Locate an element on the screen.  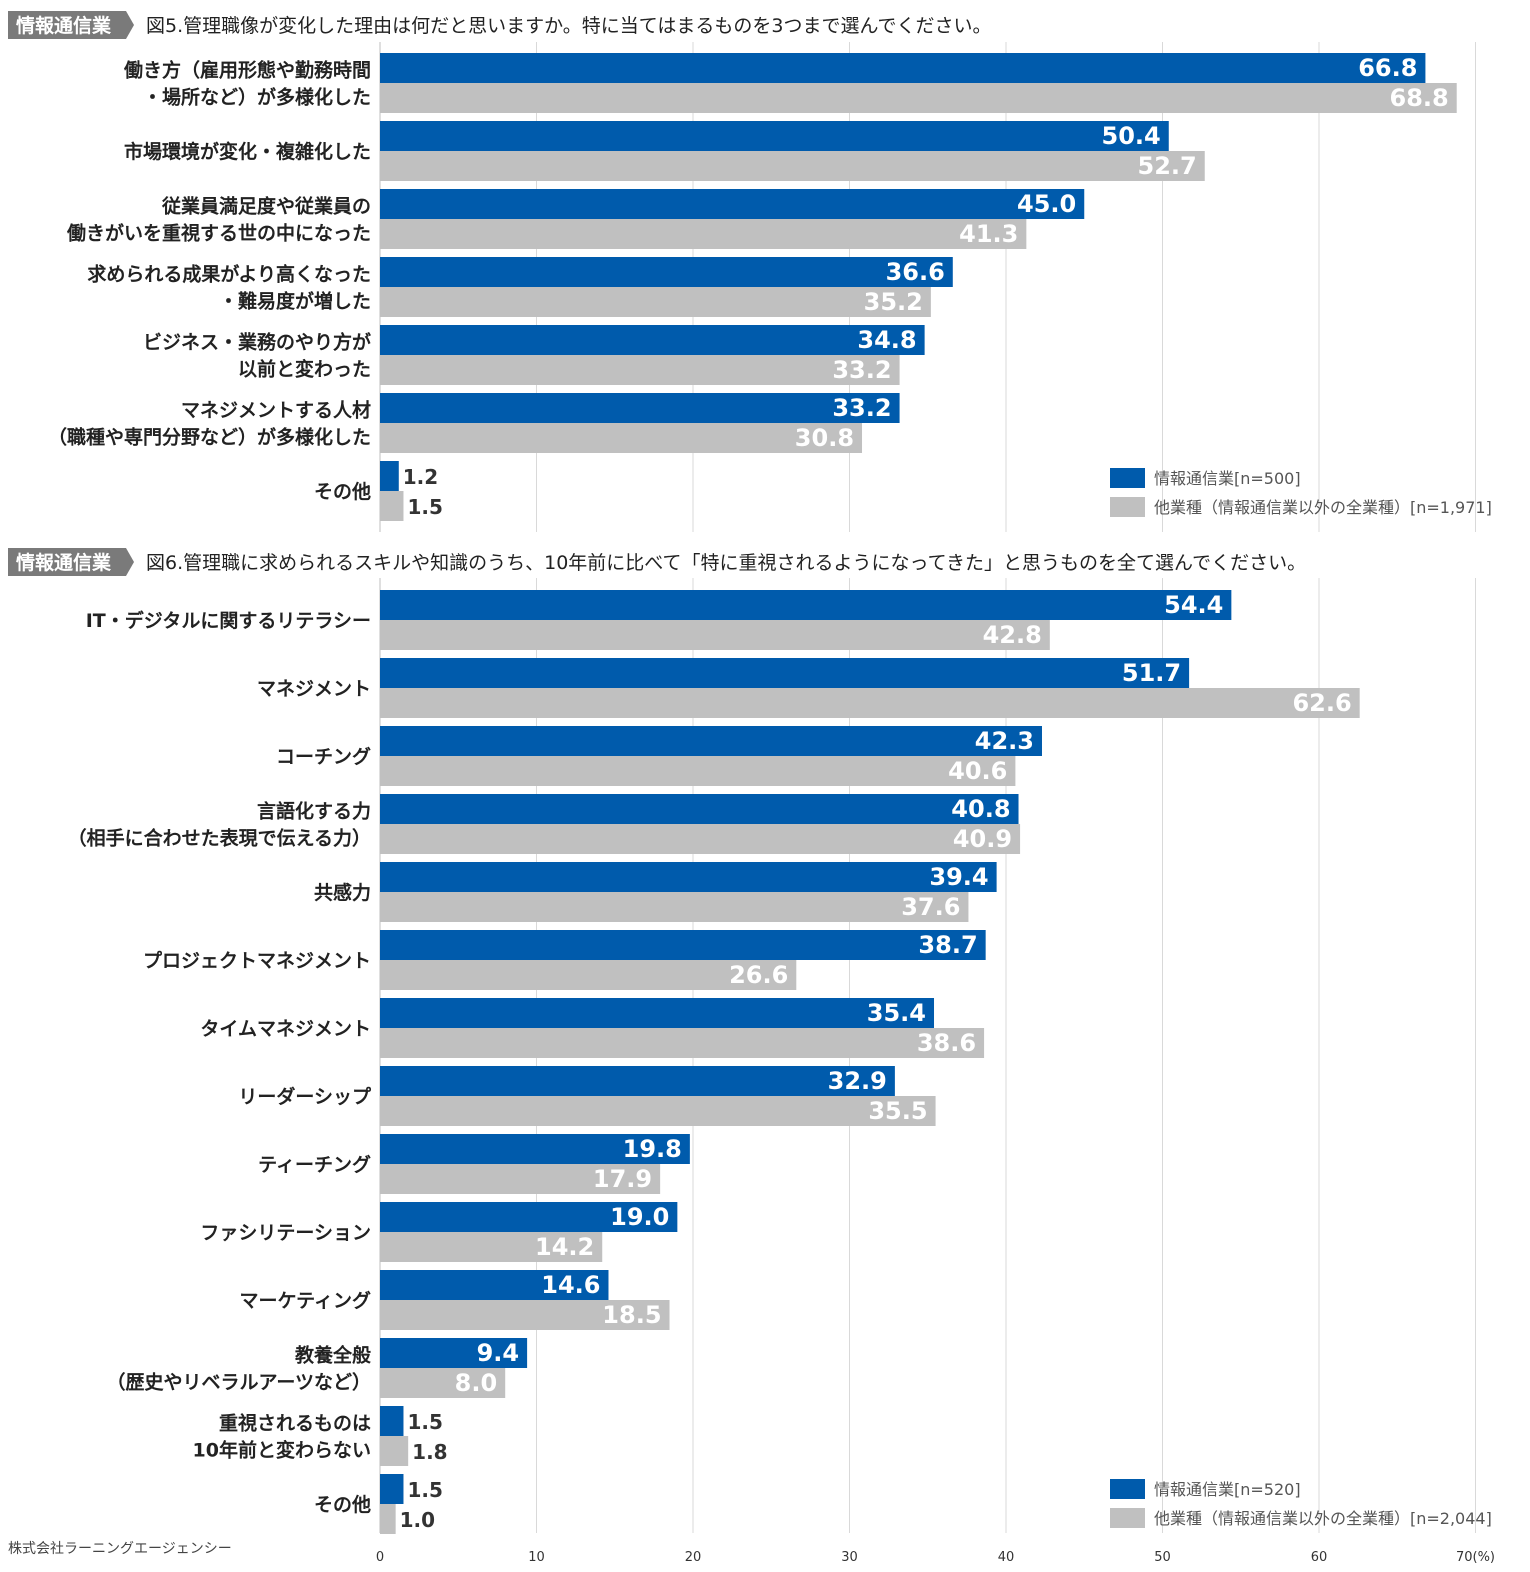
x-tick-label: 20 is located at coordinates (693, 1557).